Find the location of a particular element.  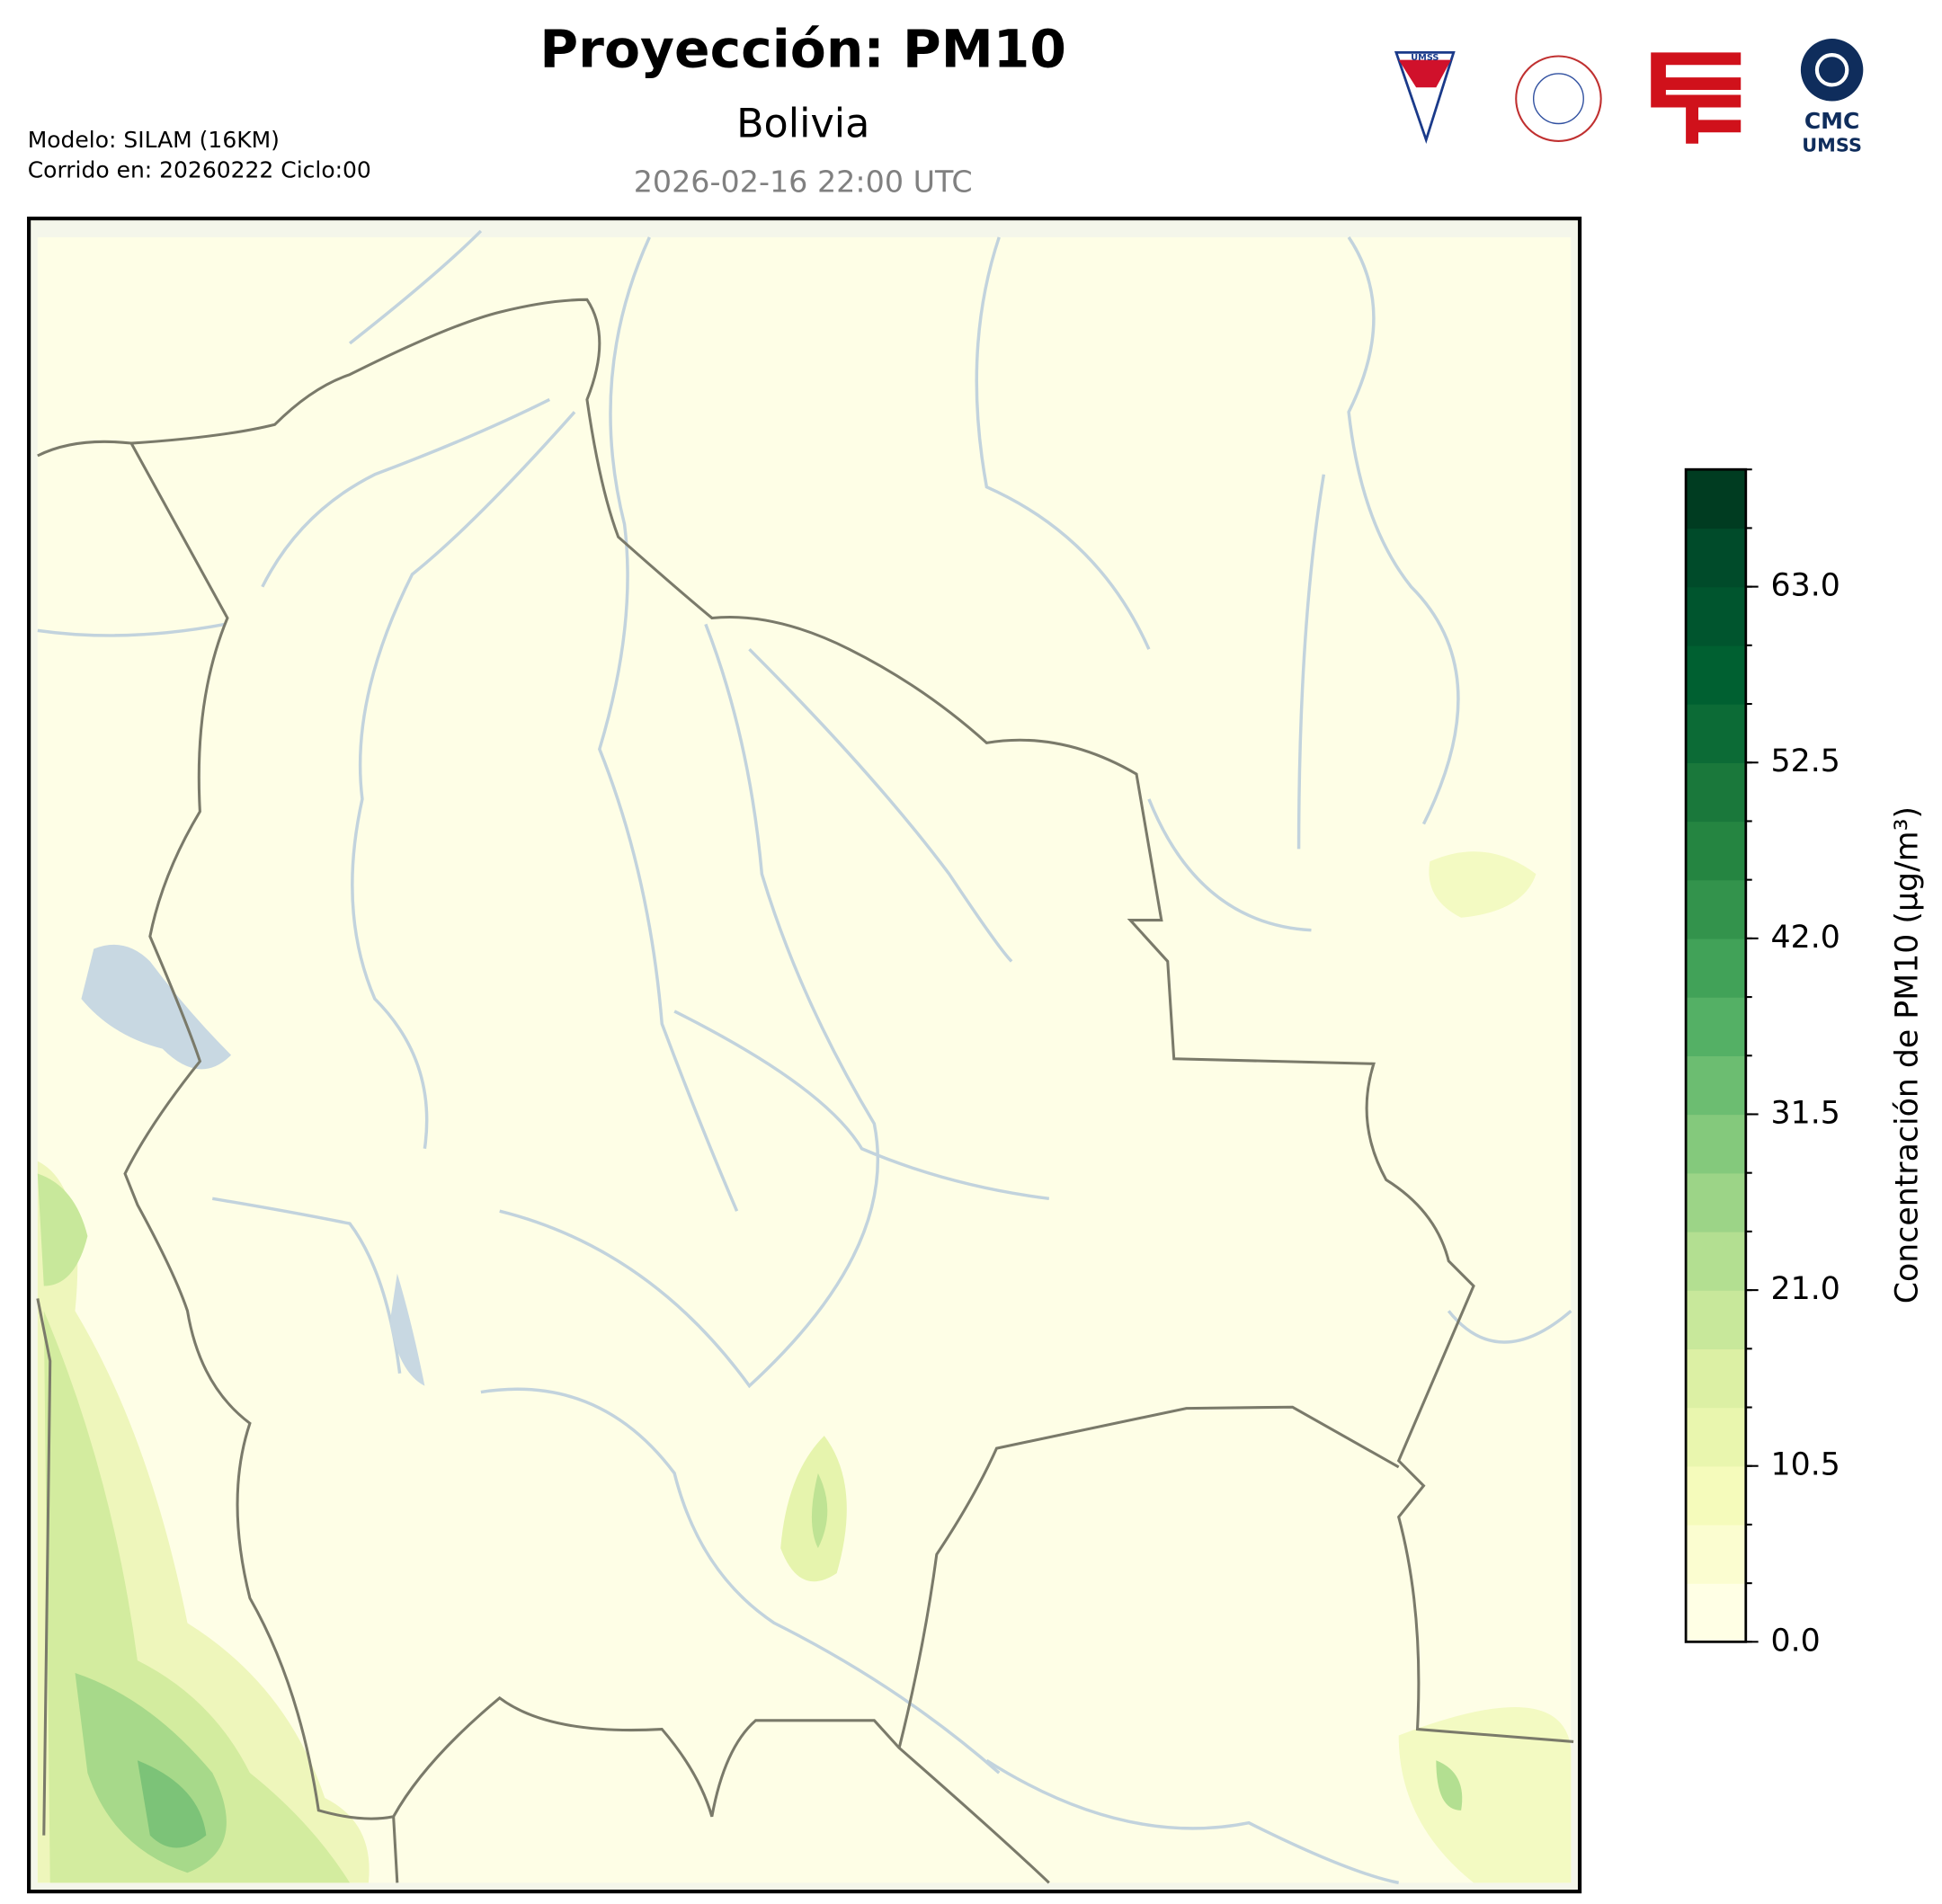

datetime: 2026-02-16 22:00 UTC is located at coordinates (803, 182).